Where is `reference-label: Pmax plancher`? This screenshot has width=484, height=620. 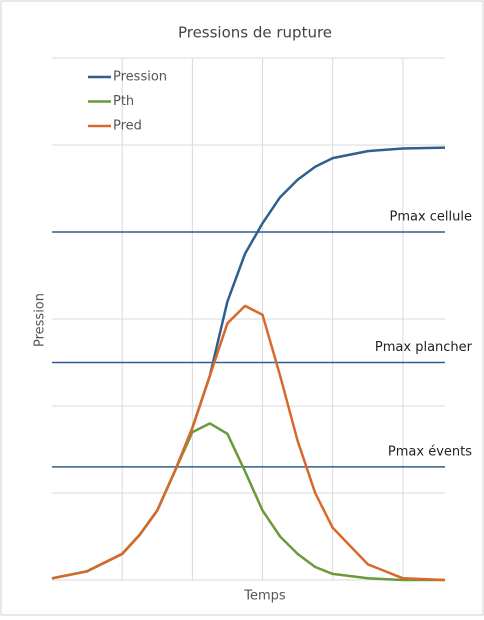
reference-label: Pmax plancher is located at coordinates (424, 347).